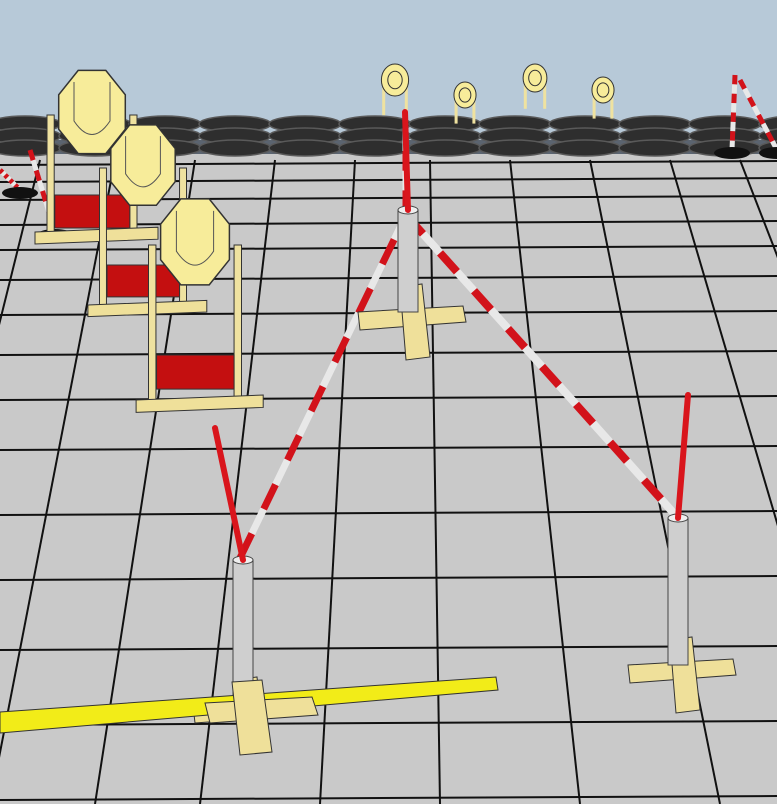  Describe the element at coordinates (497, 93) in the screenshot. I see `far-targets` at that location.